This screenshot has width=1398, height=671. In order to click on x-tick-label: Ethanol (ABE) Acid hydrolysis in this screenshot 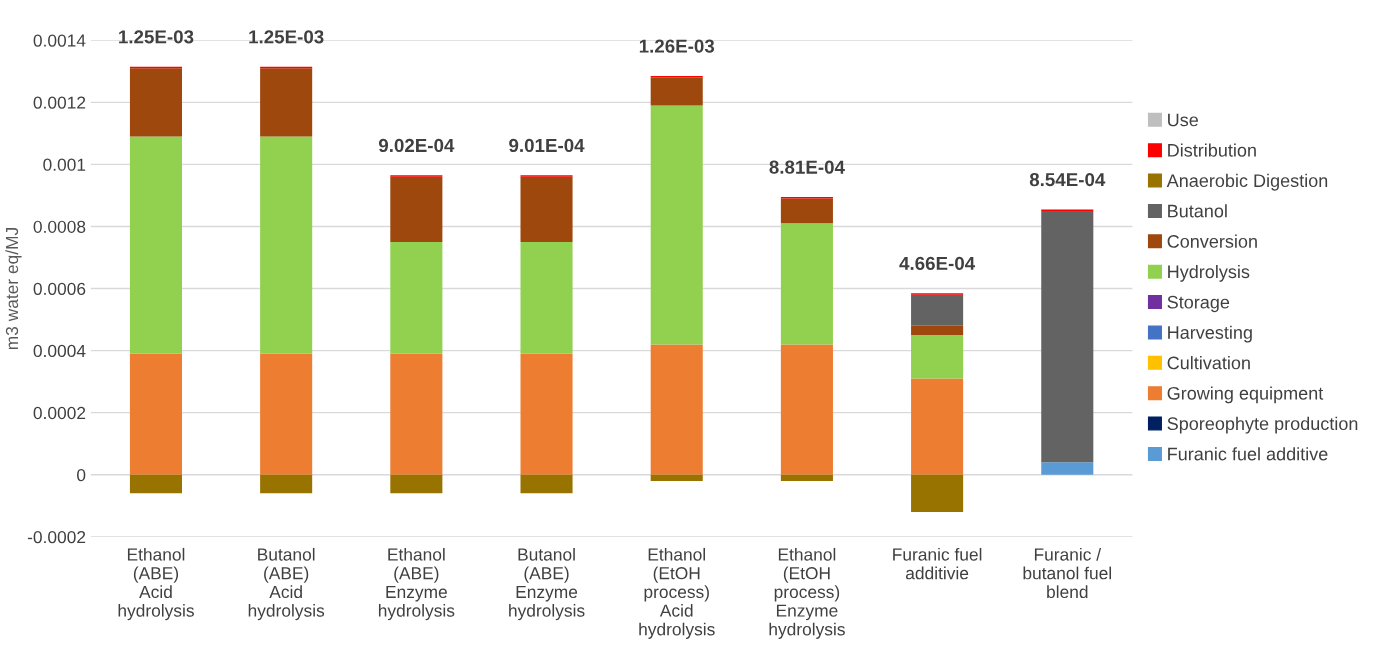, I will do `click(156, 584)`.